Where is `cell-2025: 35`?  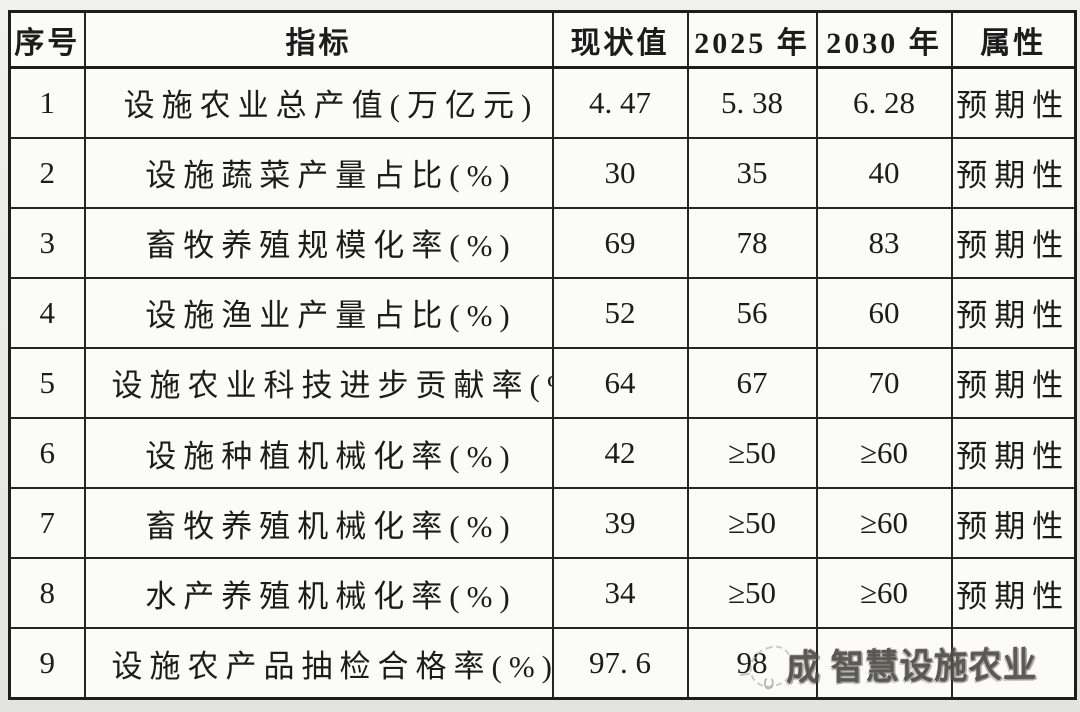 cell-2025: 35 is located at coordinates (752, 172).